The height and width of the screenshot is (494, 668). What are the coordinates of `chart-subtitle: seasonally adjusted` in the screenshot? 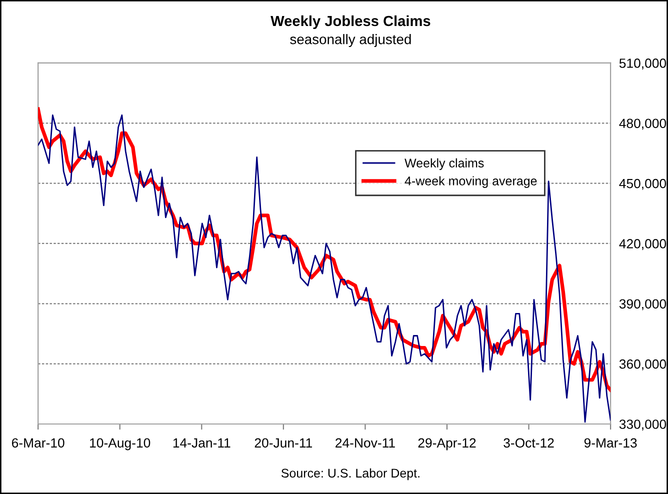 It's located at (350, 40).